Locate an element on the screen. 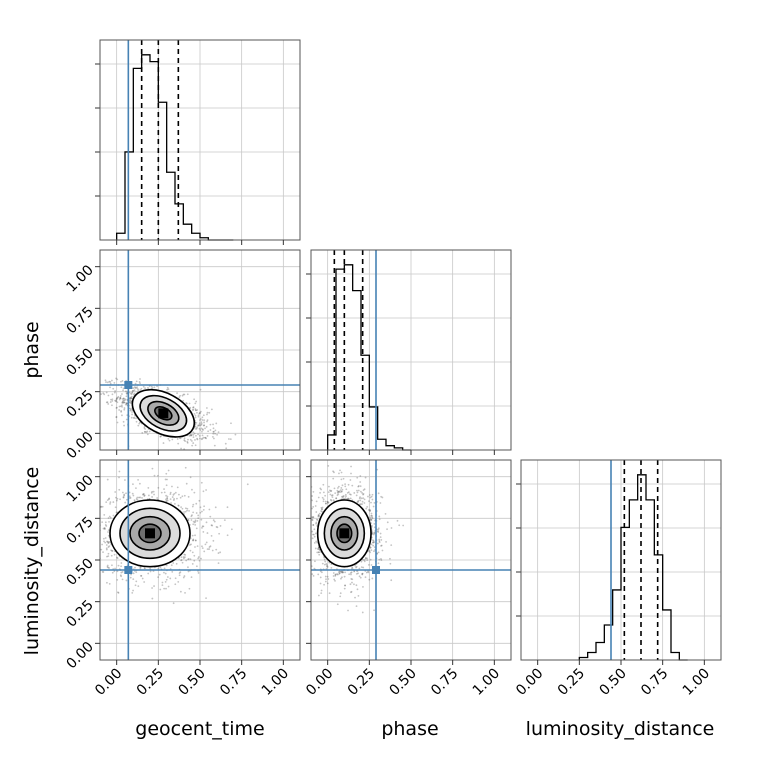 The width and height of the screenshot is (760, 760). density-peak-cell is located at coordinates (344, 533).